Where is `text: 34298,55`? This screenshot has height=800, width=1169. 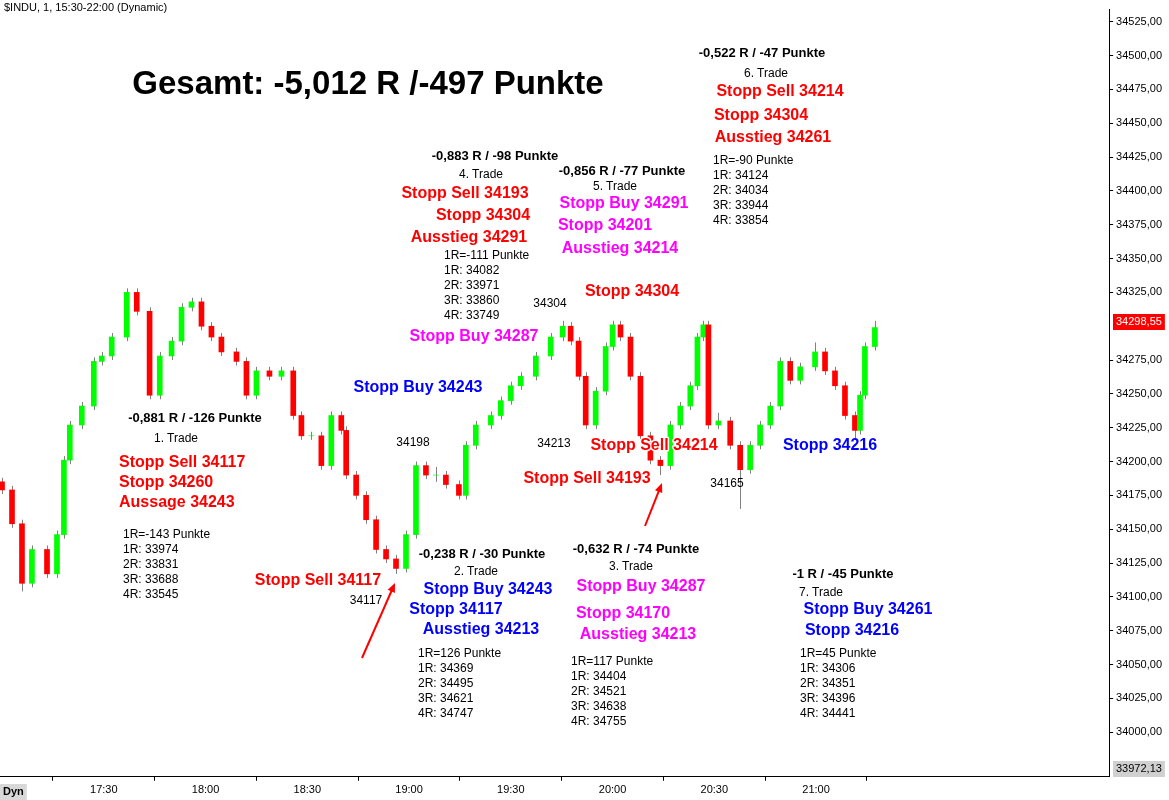
text: 34298,55 is located at coordinates (1139, 321).